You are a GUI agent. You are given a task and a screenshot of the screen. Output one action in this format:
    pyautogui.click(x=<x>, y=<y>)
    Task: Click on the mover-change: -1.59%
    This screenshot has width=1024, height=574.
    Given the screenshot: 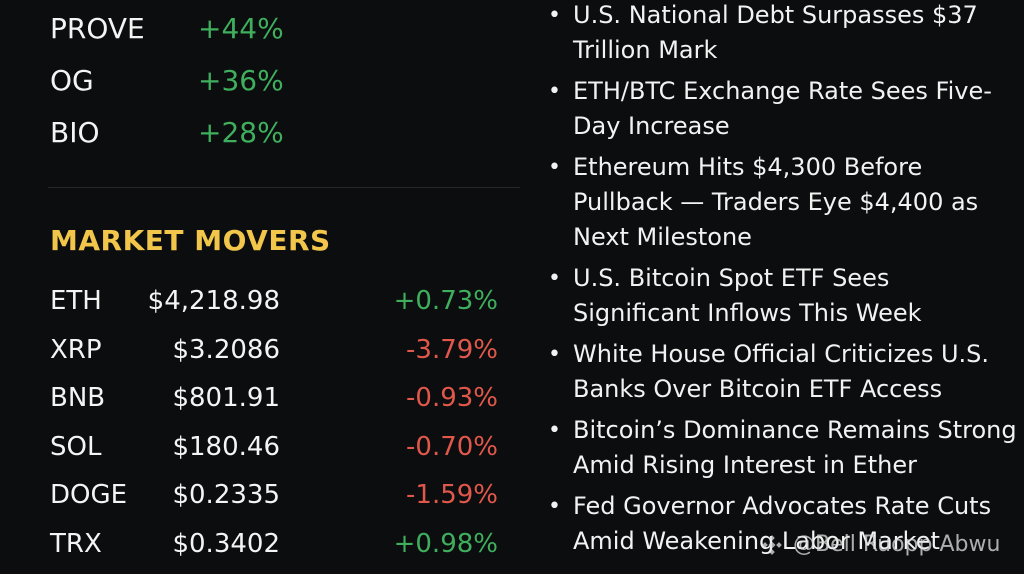 What is the action you would take?
    pyautogui.click(x=452, y=495)
    